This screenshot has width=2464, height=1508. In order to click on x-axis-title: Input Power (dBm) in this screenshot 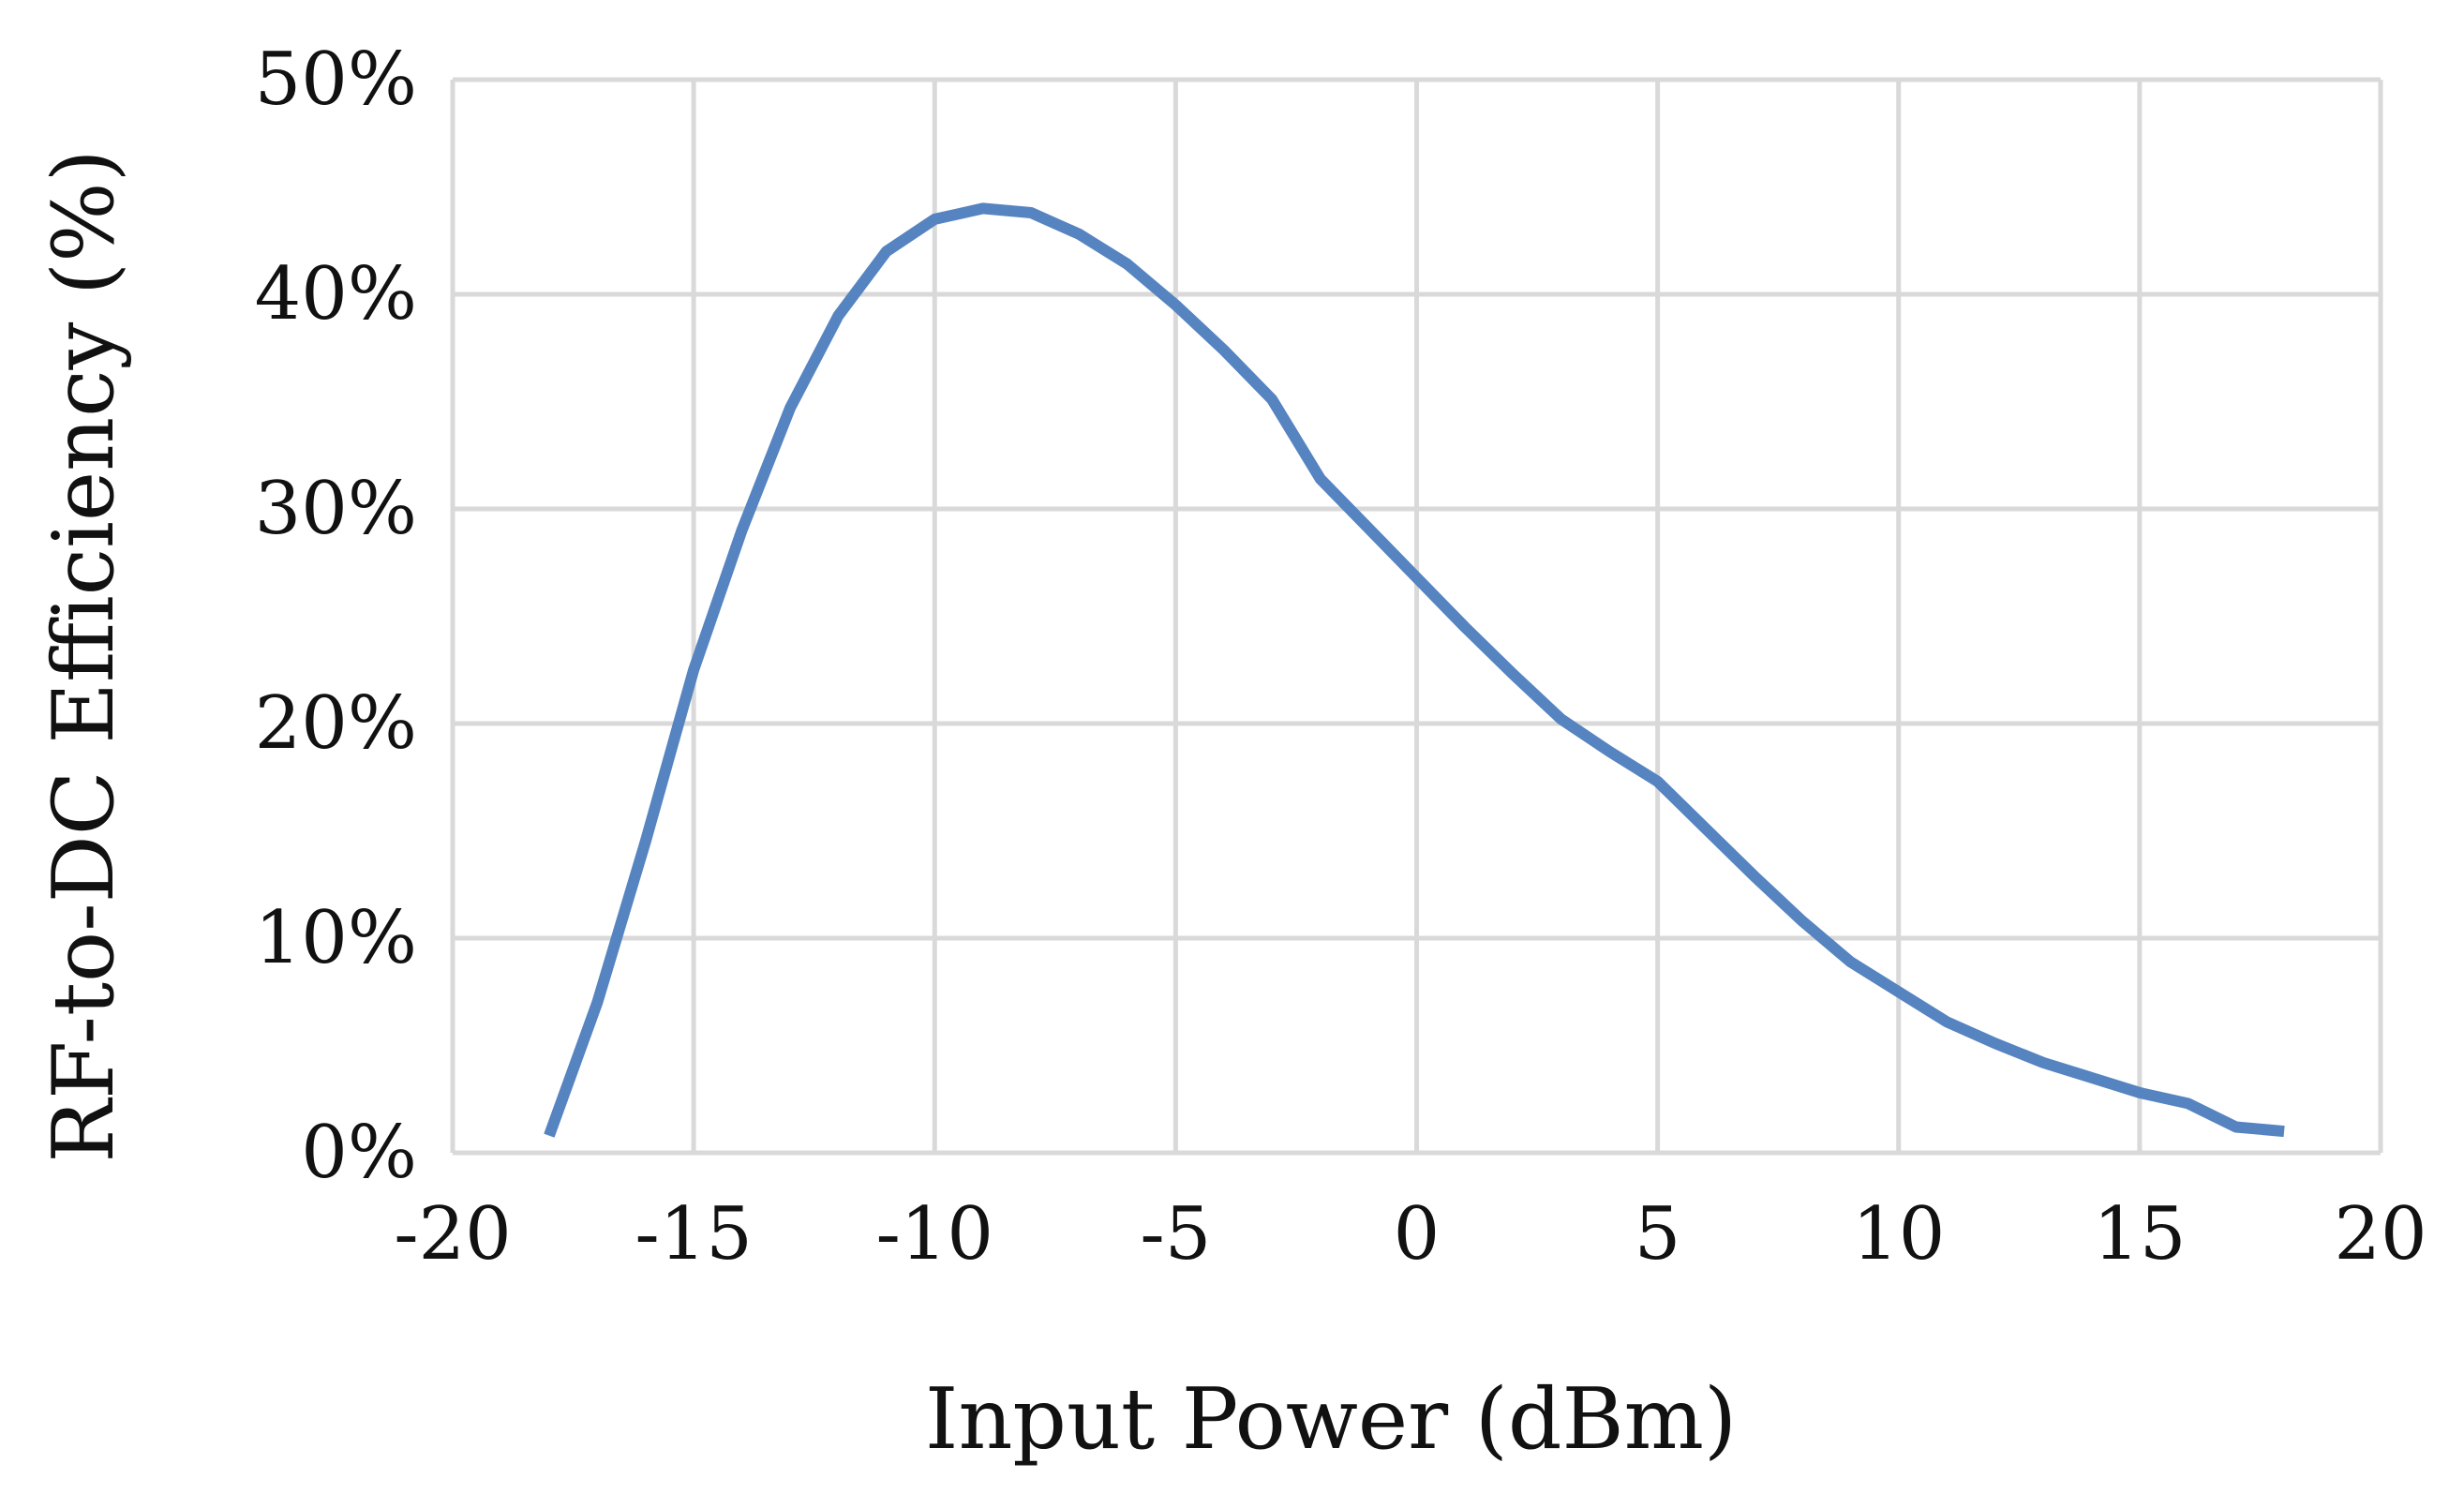, I will do `click(1331, 1419)`.